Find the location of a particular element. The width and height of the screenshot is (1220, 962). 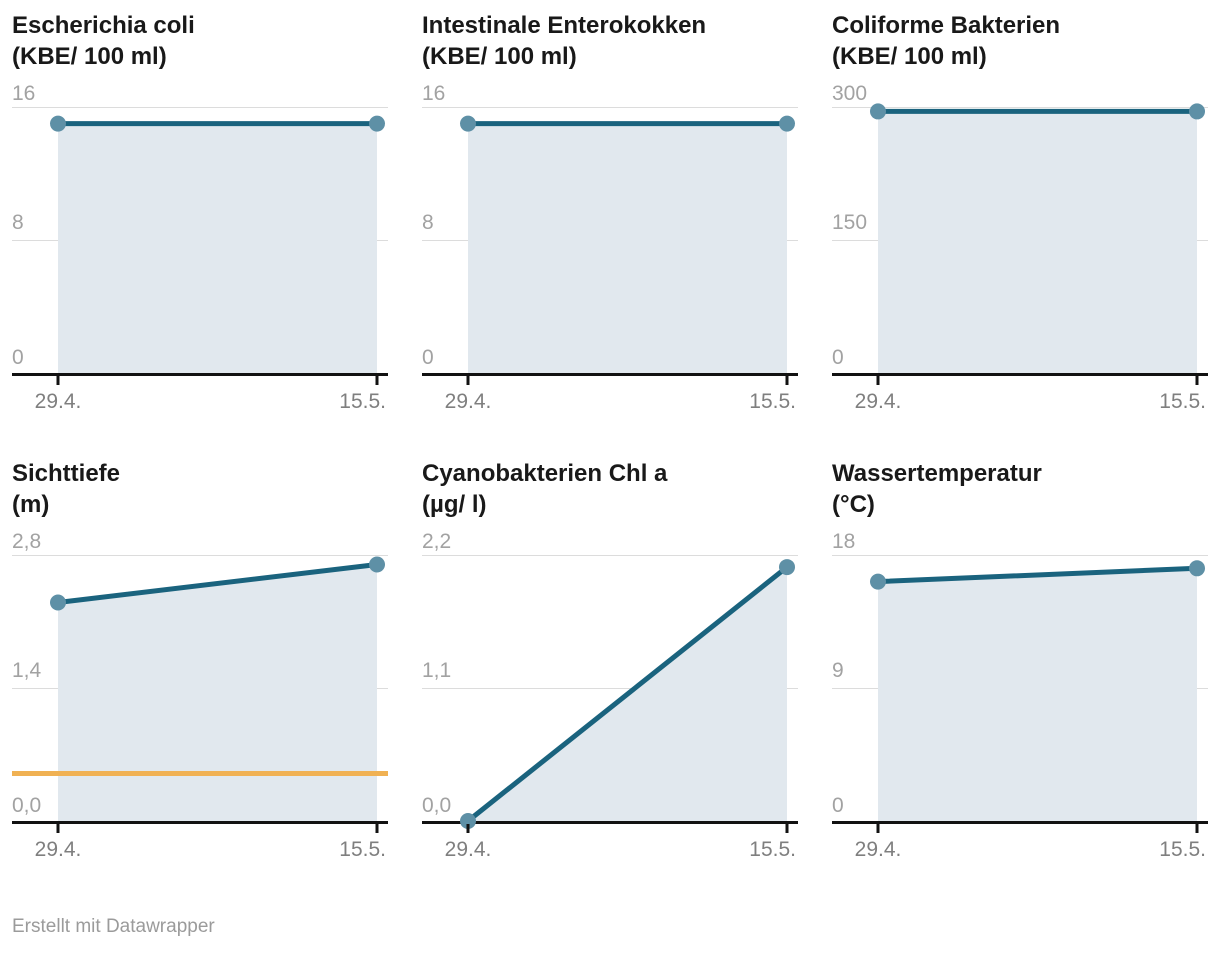

y-axis-max-label: 18 is located at coordinates (844, 541).